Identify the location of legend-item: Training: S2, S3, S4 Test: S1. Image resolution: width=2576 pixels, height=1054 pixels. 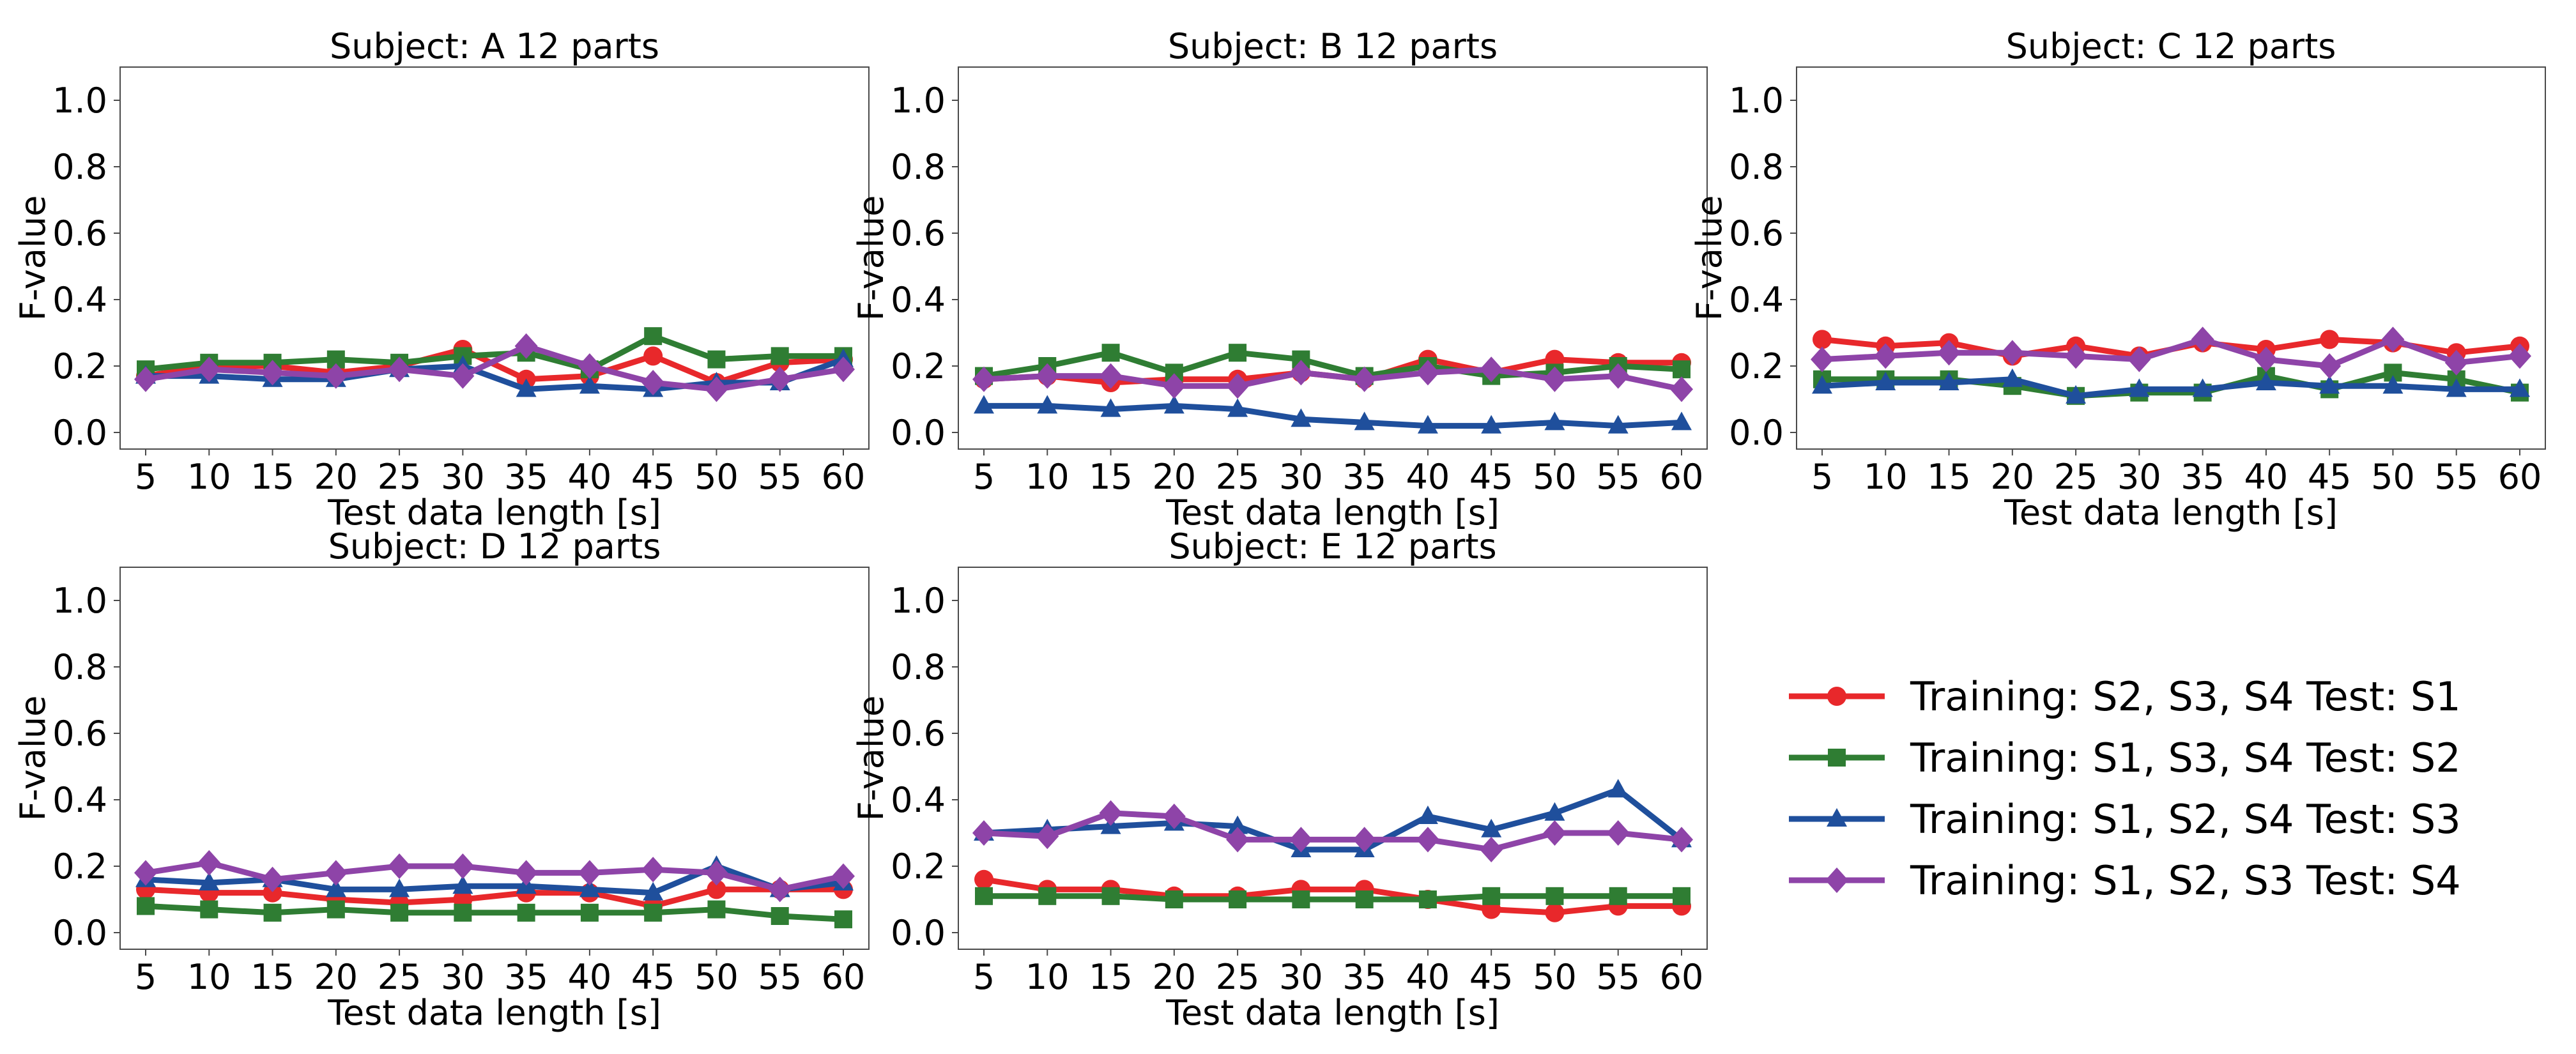
(2125, 696).